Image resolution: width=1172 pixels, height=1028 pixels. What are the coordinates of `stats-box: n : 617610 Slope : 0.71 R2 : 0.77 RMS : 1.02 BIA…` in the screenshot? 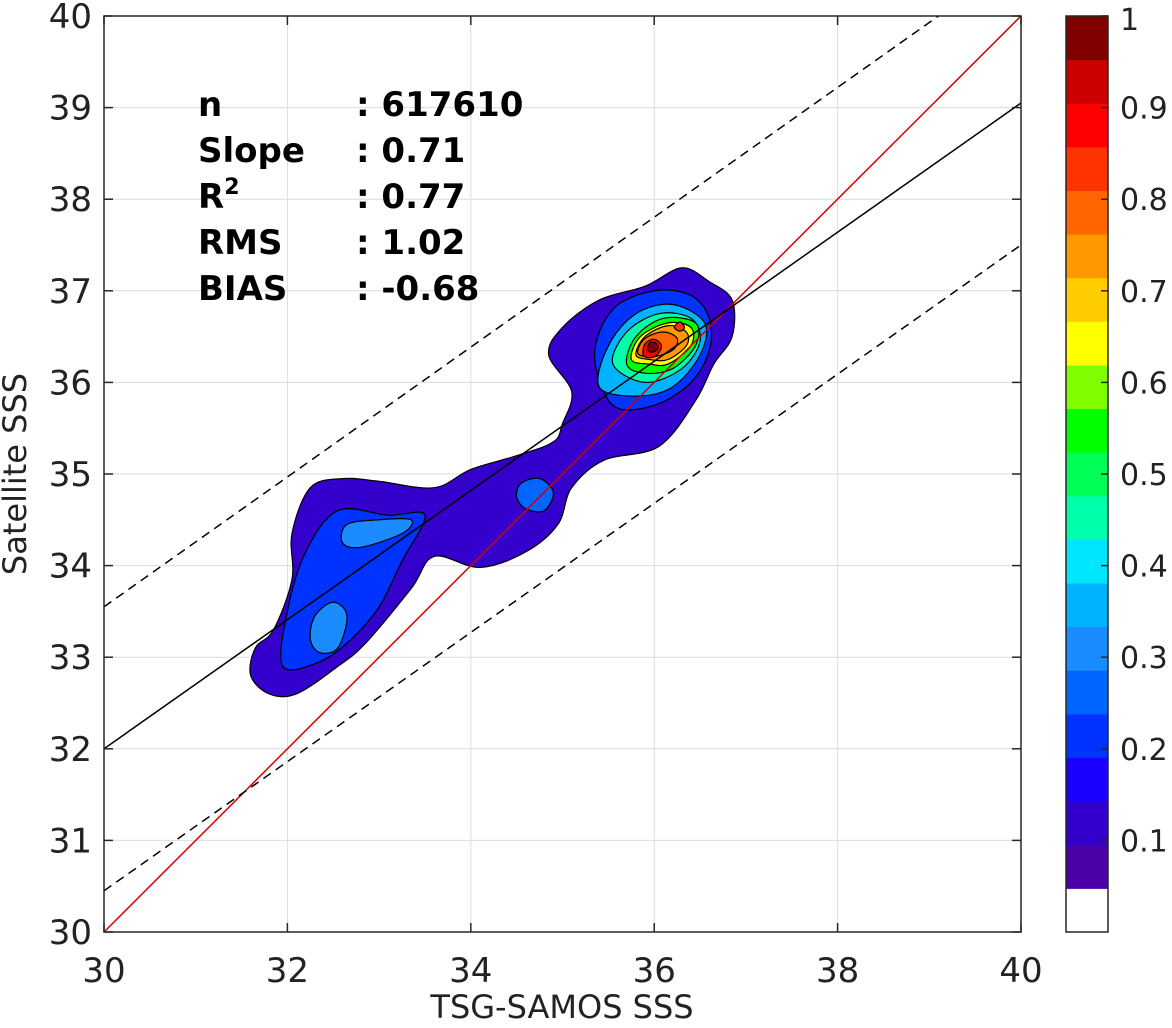 It's located at (360, 197).